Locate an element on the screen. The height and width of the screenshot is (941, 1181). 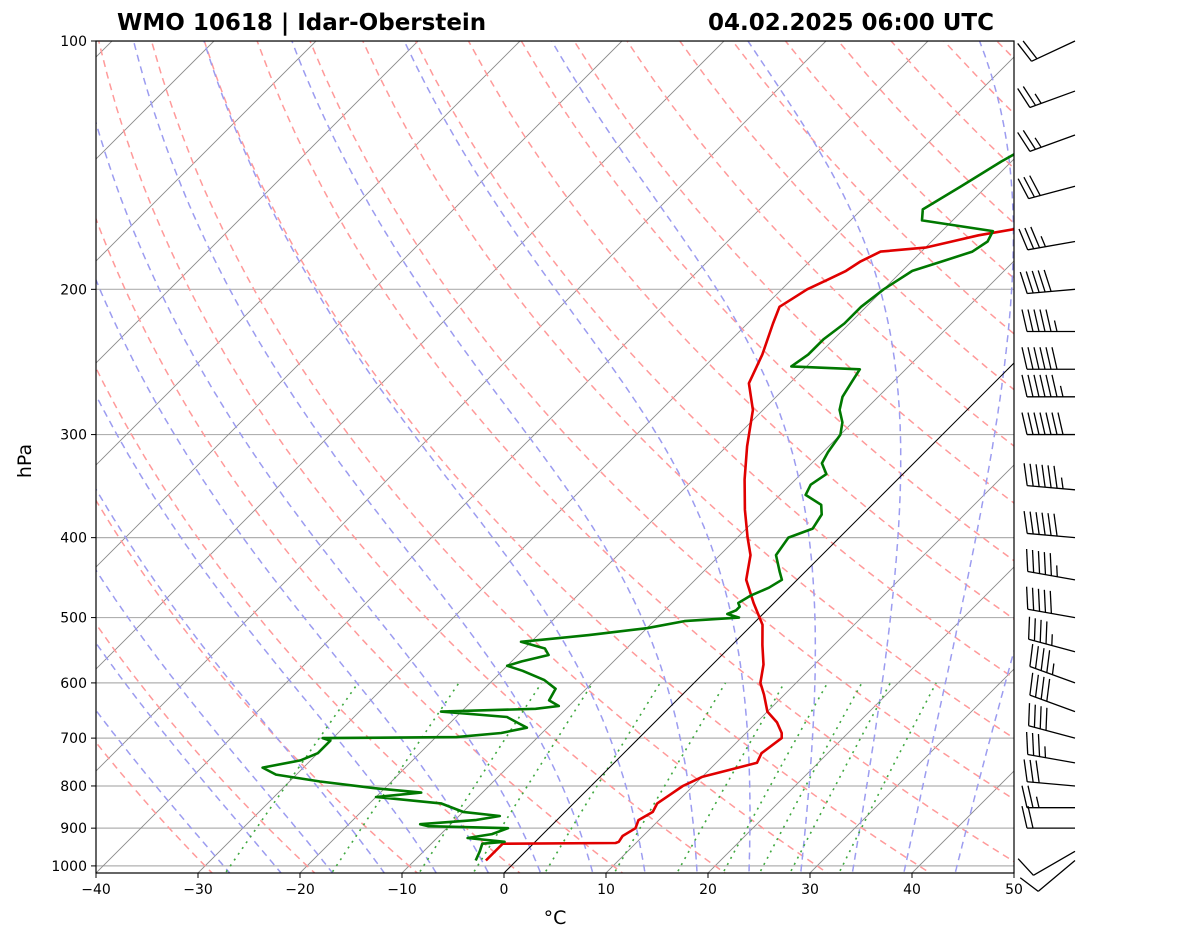
x-axis-label: °C is located at coordinates (555, 918).